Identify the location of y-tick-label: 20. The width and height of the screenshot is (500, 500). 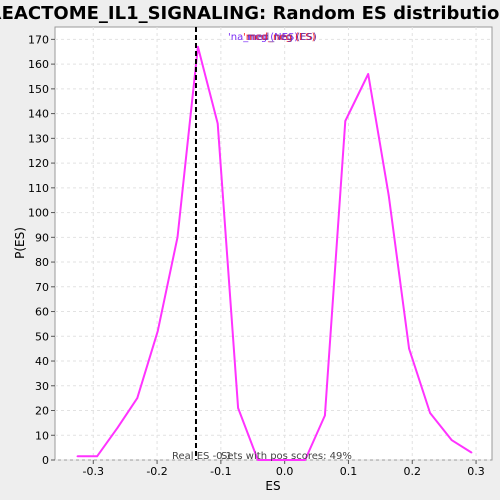
(42, 411).